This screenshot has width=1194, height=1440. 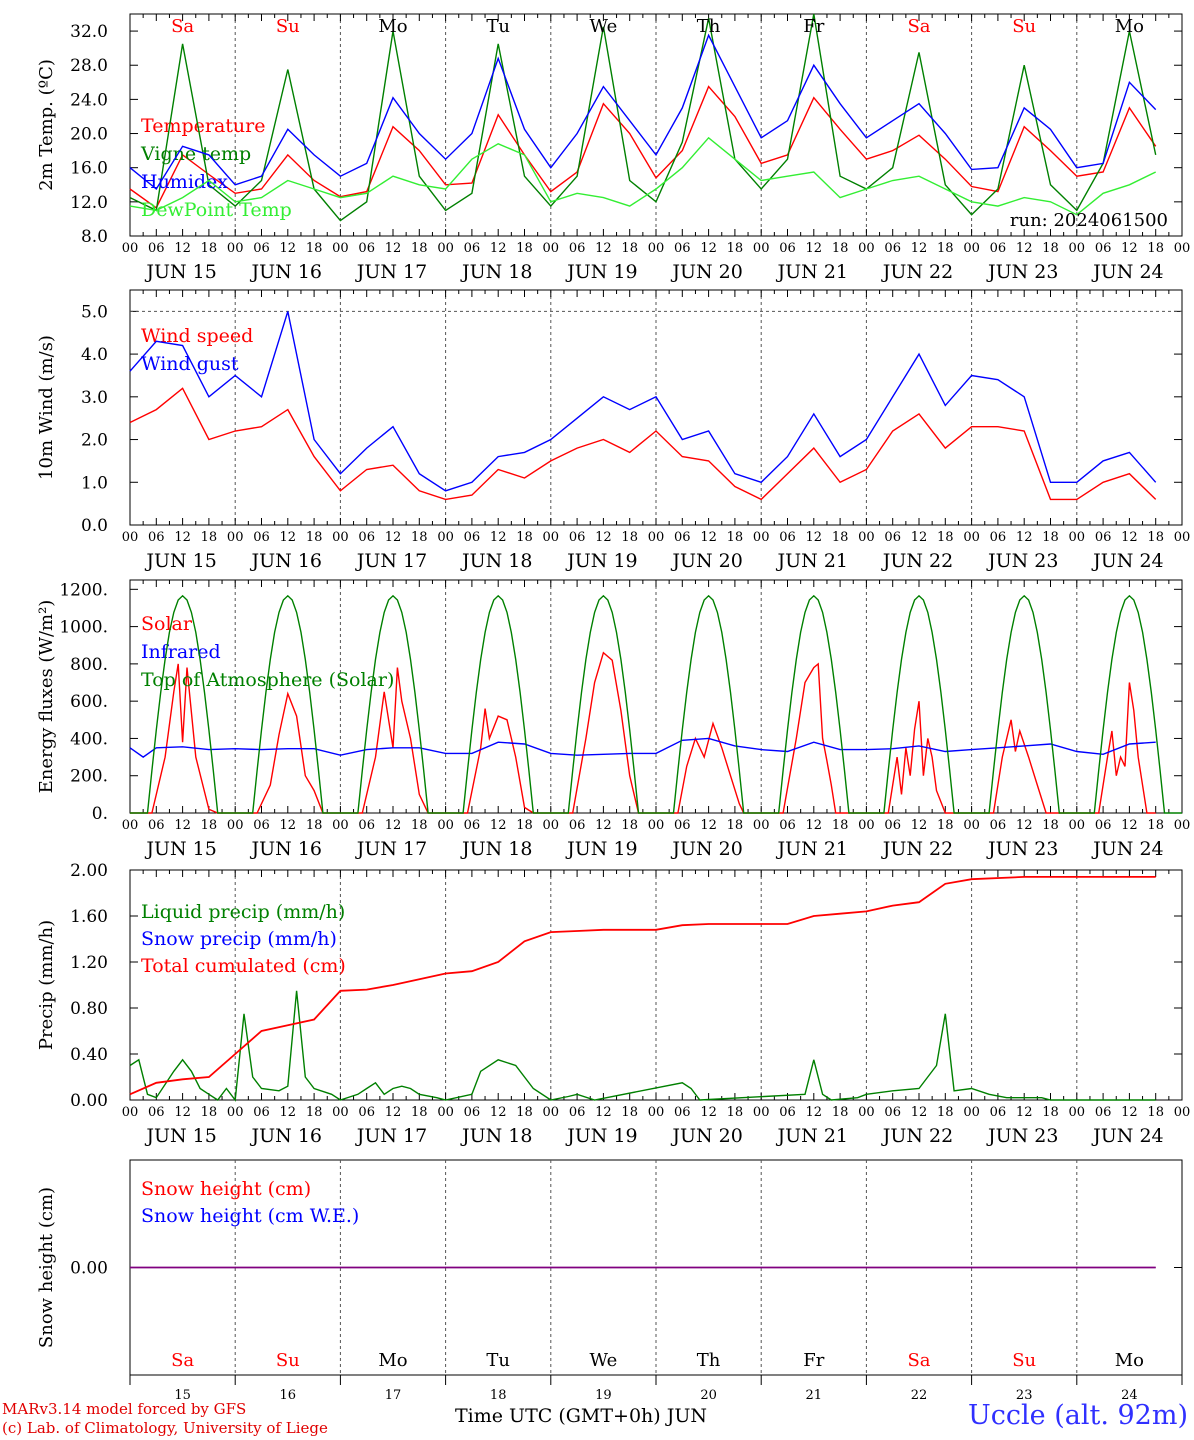 I want to click on date-label: JUN 16, so click(x=286, y=1136).